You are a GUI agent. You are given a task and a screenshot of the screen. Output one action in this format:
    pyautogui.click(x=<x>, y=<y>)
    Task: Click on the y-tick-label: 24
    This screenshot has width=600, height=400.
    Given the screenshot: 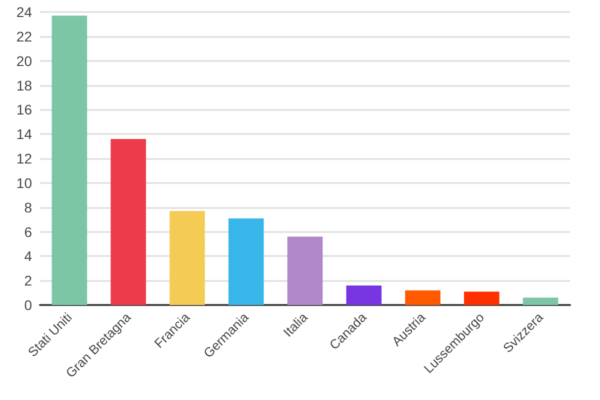 What is the action you would take?
    pyautogui.click(x=24, y=12)
    